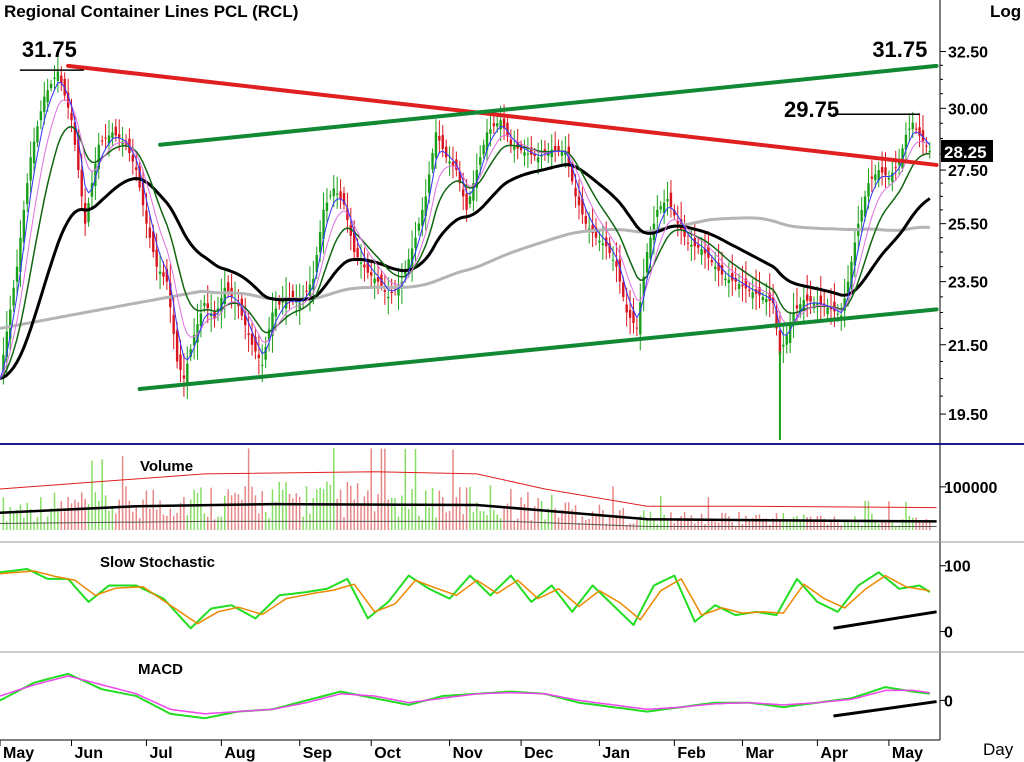 Image resolution: width=1024 pixels, height=762 pixels. What do you see at coordinates (998, 749) in the screenshot?
I see `x-axis-label: Day` at bounding box center [998, 749].